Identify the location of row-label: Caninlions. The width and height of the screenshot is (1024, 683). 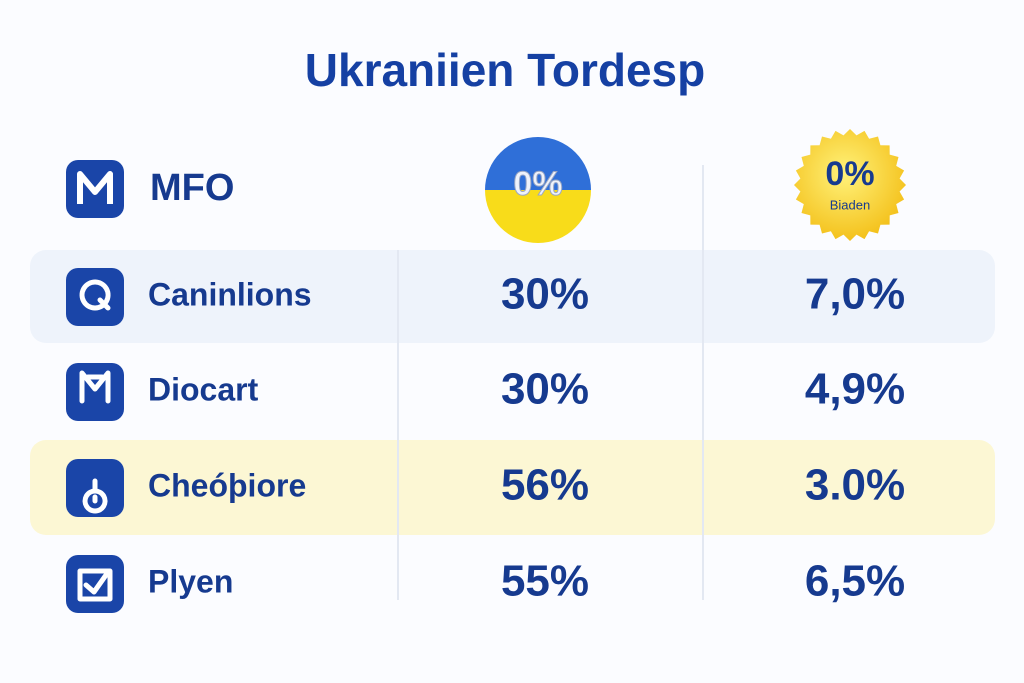
(230, 294).